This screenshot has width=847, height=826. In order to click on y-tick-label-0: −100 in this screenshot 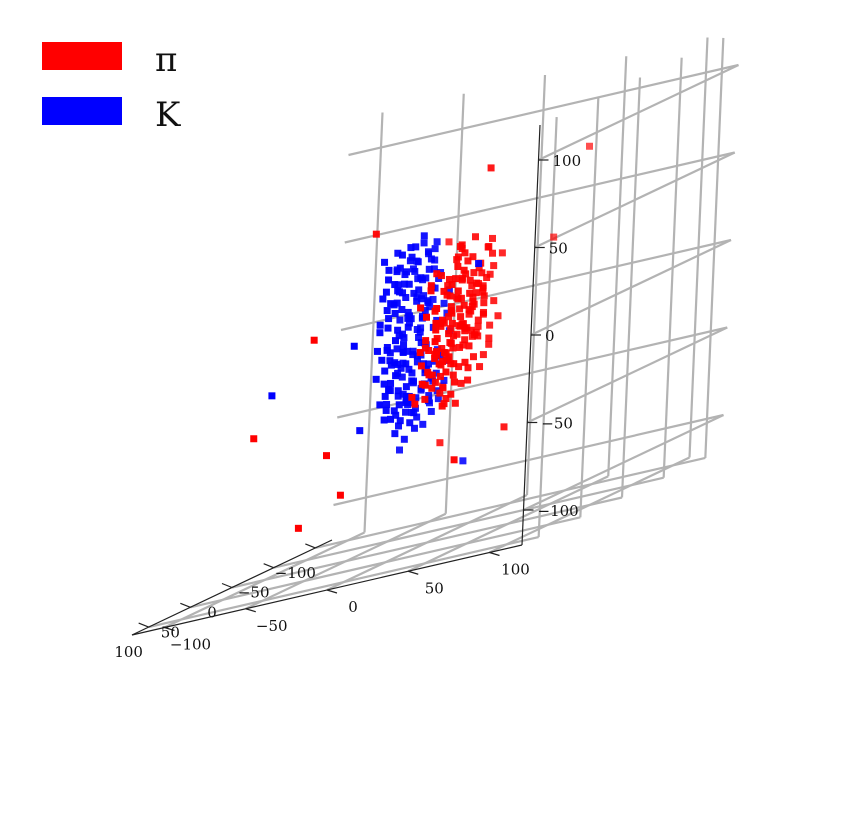, I will do `click(190, 645)`.